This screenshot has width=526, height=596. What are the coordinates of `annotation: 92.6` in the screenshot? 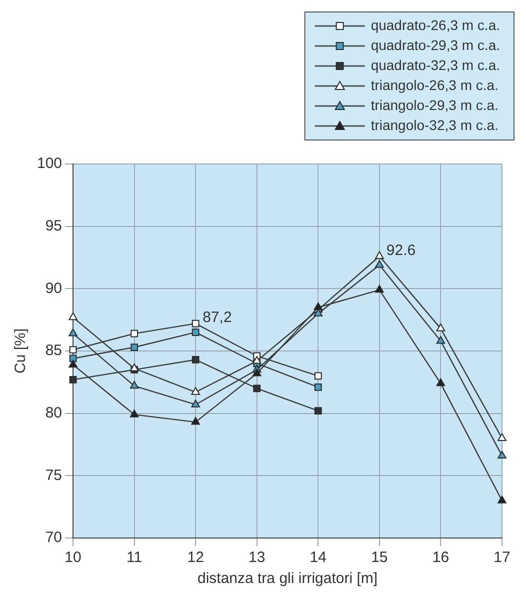 It's located at (401, 250).